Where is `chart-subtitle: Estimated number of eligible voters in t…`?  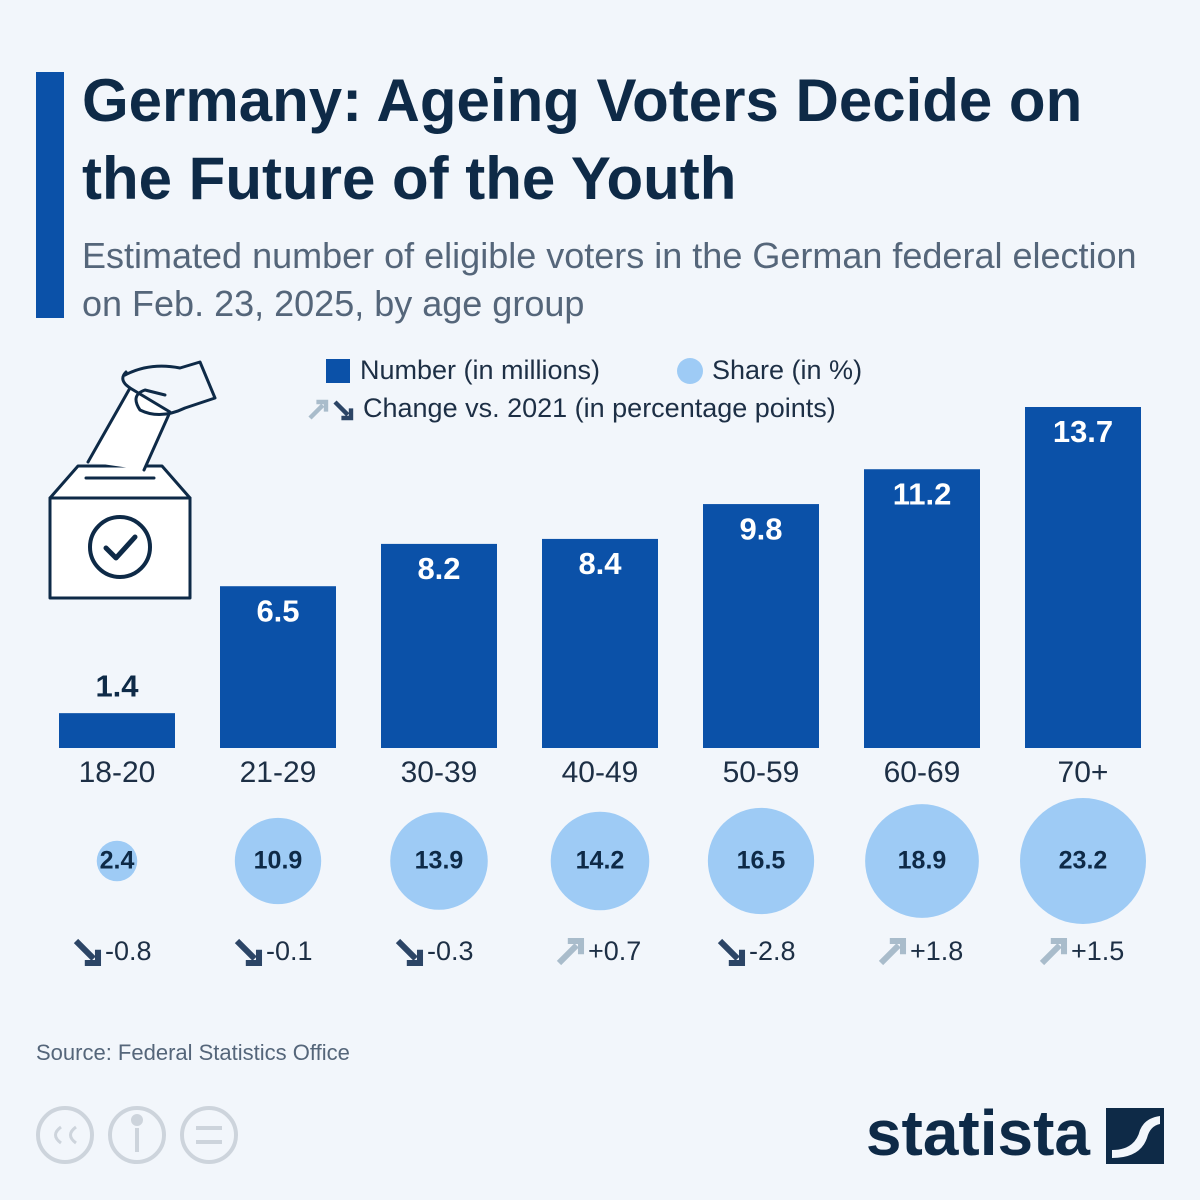
chart-subtitle: Estimated number of eligible voters in t… is located at coordinates (609, 279).